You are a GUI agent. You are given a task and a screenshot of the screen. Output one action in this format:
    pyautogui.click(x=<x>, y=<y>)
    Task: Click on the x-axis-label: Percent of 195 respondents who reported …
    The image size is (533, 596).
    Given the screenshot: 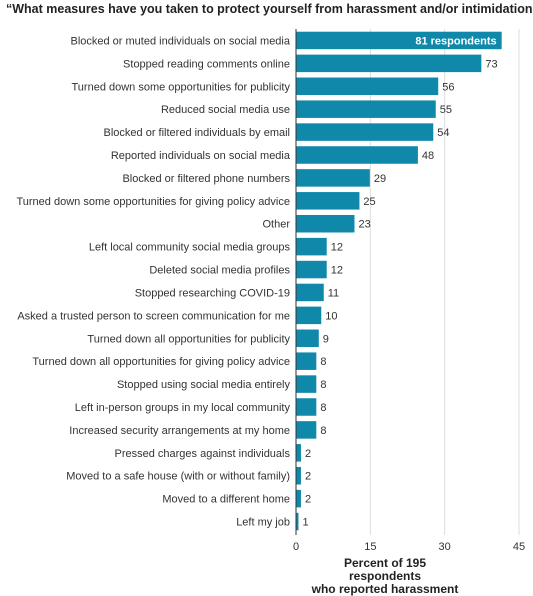 What is the action you would take?
    pyautogui.click(x=385, y=576)
    